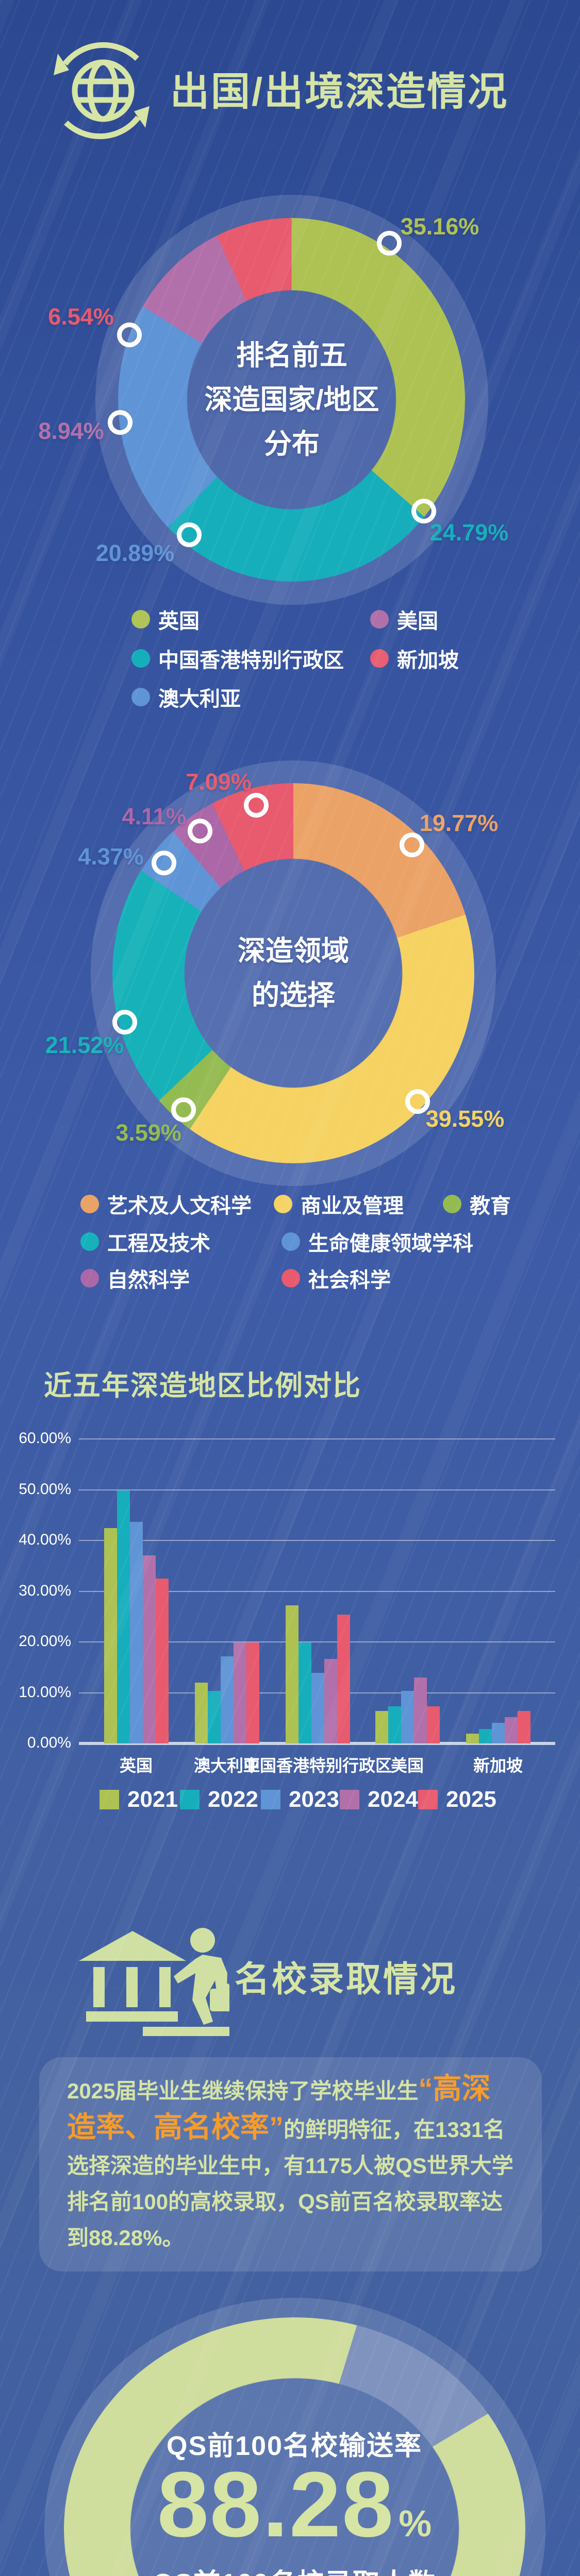 The width and height of the screenshot is (580, 2576). I want to click on bar-2023-新加坡, so click(498, 1732).